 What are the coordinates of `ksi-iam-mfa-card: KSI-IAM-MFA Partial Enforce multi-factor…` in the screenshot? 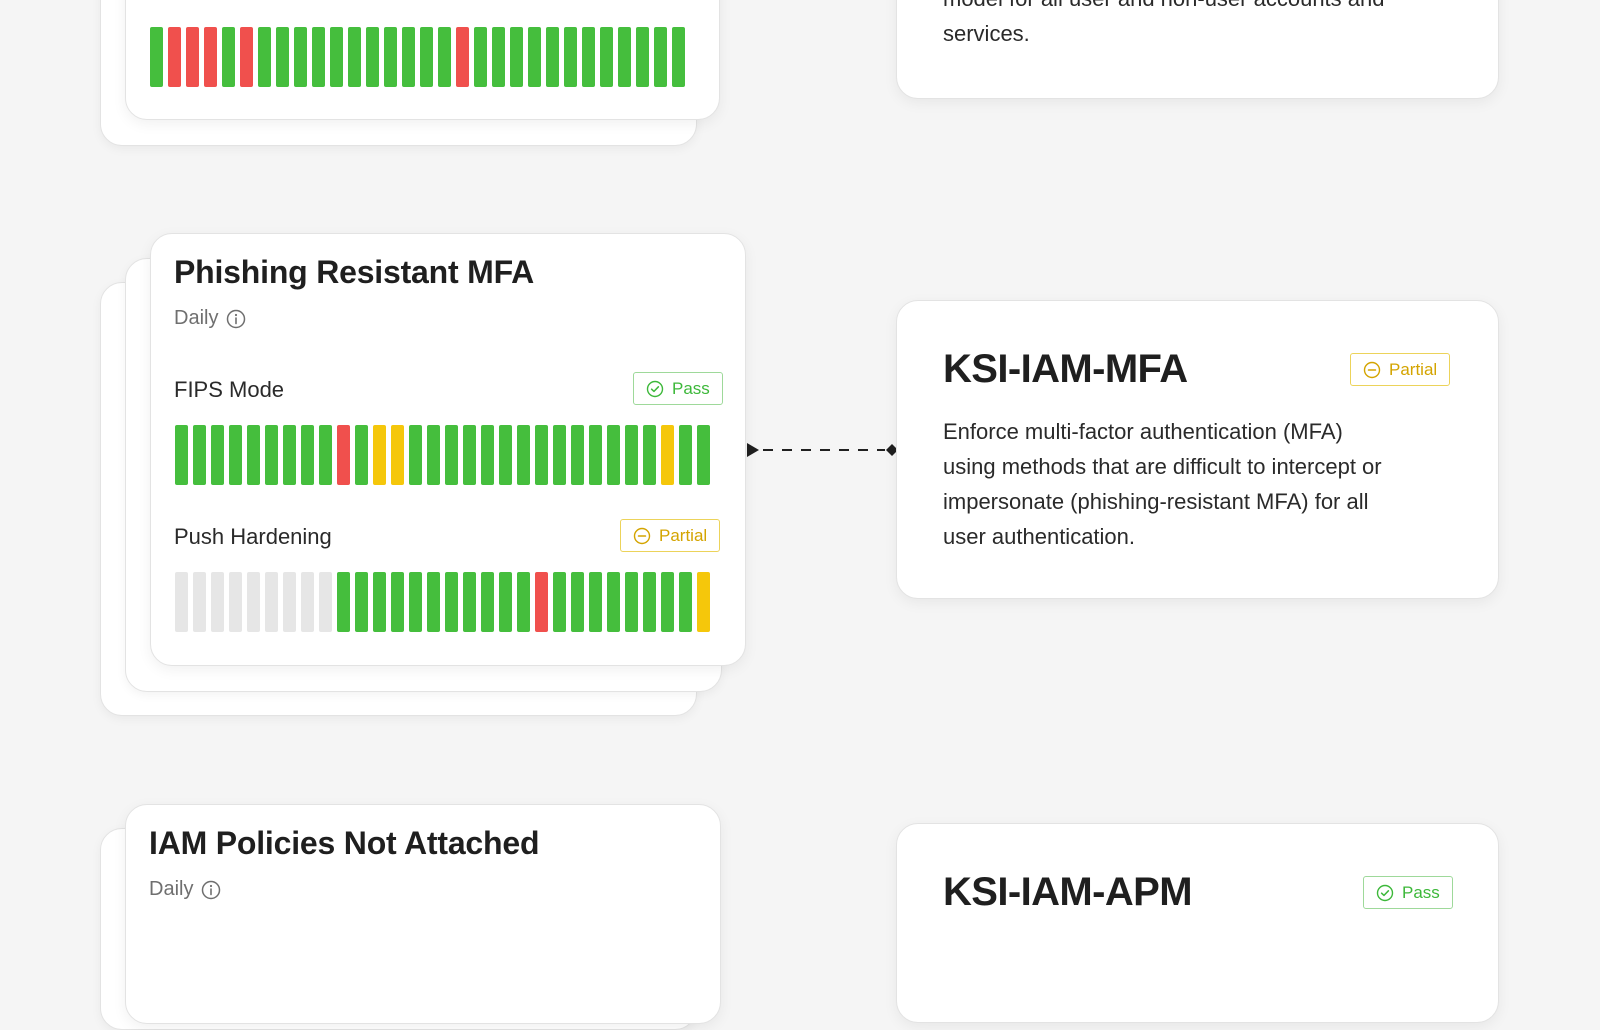 It's located at (1197, 449).